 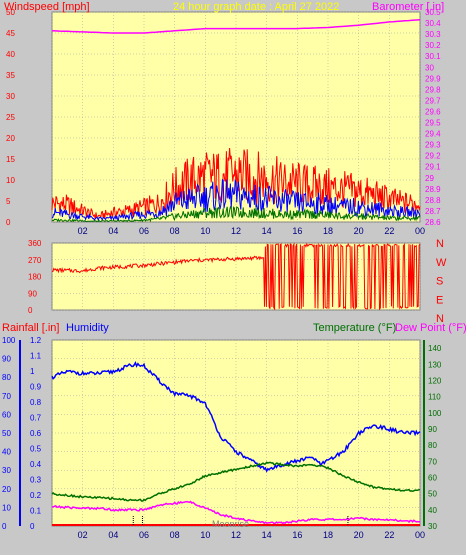 I want to click on barometer-tick-label: 30.3, so click(x=433, y=34).